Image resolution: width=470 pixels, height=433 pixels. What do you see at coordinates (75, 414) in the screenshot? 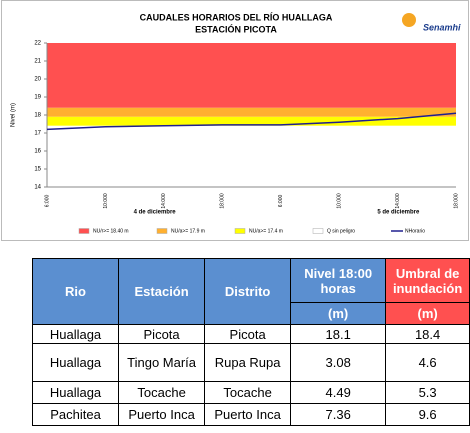
I see `table-cell: Pachitea` at bounding box center [75, 414].